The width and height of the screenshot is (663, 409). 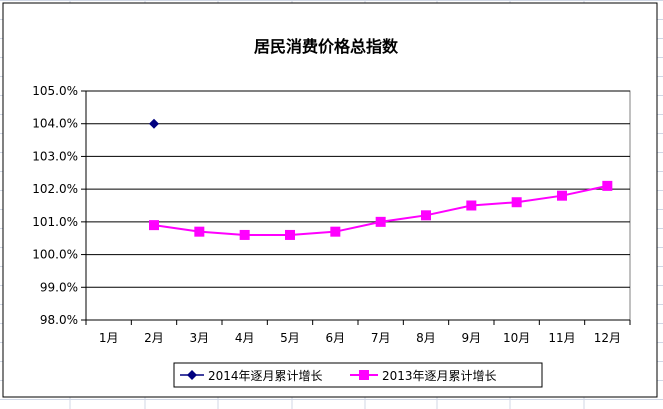 I want to click on chart-title: 居民消费价格总指数, so click(x=326, y=46).